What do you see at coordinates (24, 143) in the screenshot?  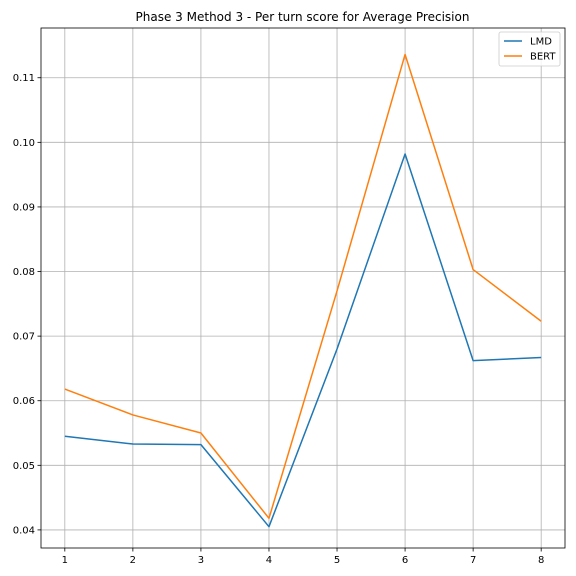 I see `y-tick-label: 0.10` at bounding box center [24, 143].